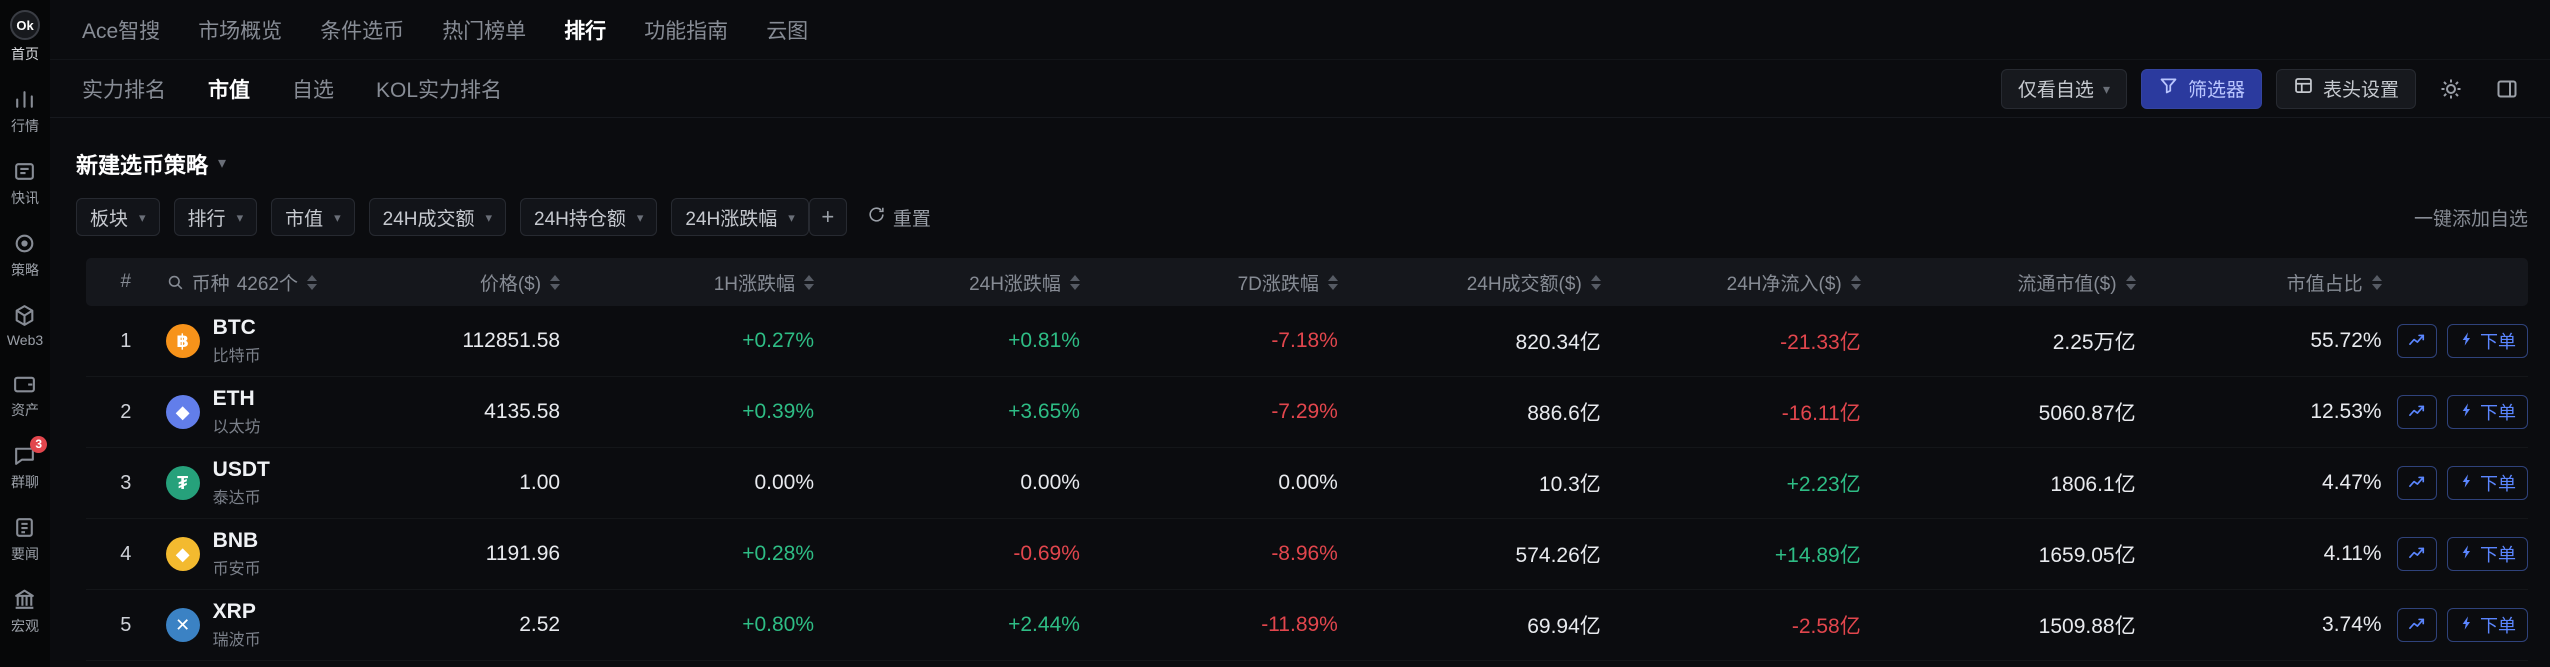 The height and width of the screenshot is (667, 2550). I want to click on change-1h-cell: +0.80%, so click(778, 624).